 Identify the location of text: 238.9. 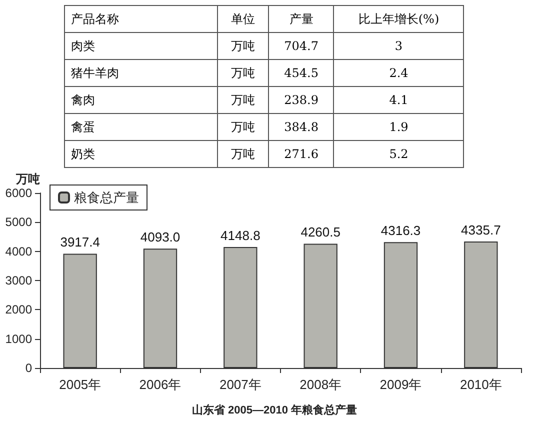
(301, 100).